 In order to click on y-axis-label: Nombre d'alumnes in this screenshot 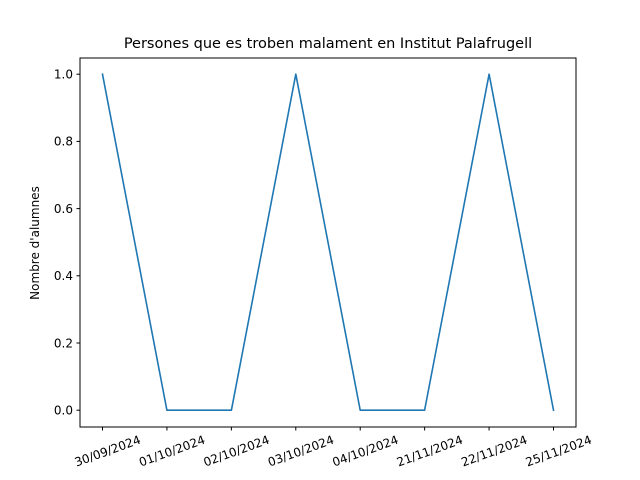, I will do `click(35, 243)`.